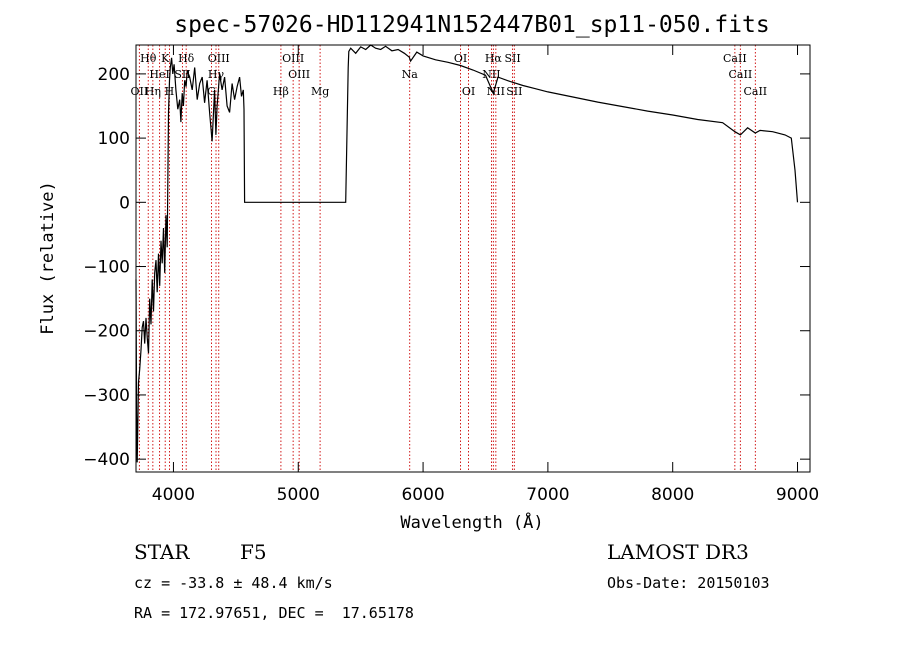  I want to click on line-label-17: OI, so click(468, 91).